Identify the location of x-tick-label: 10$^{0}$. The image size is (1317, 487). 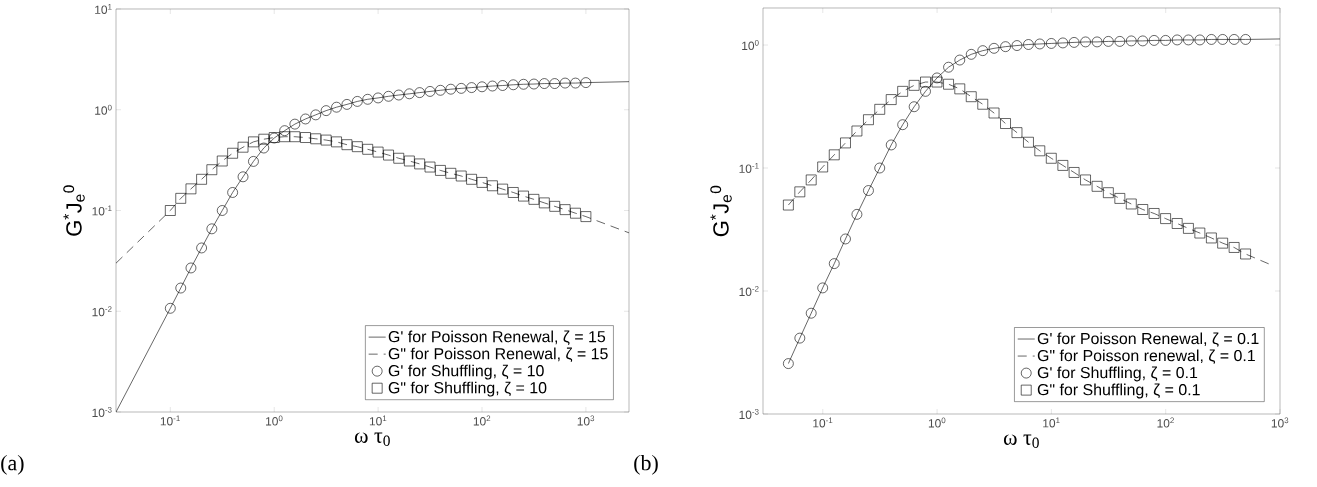
(274, 420).